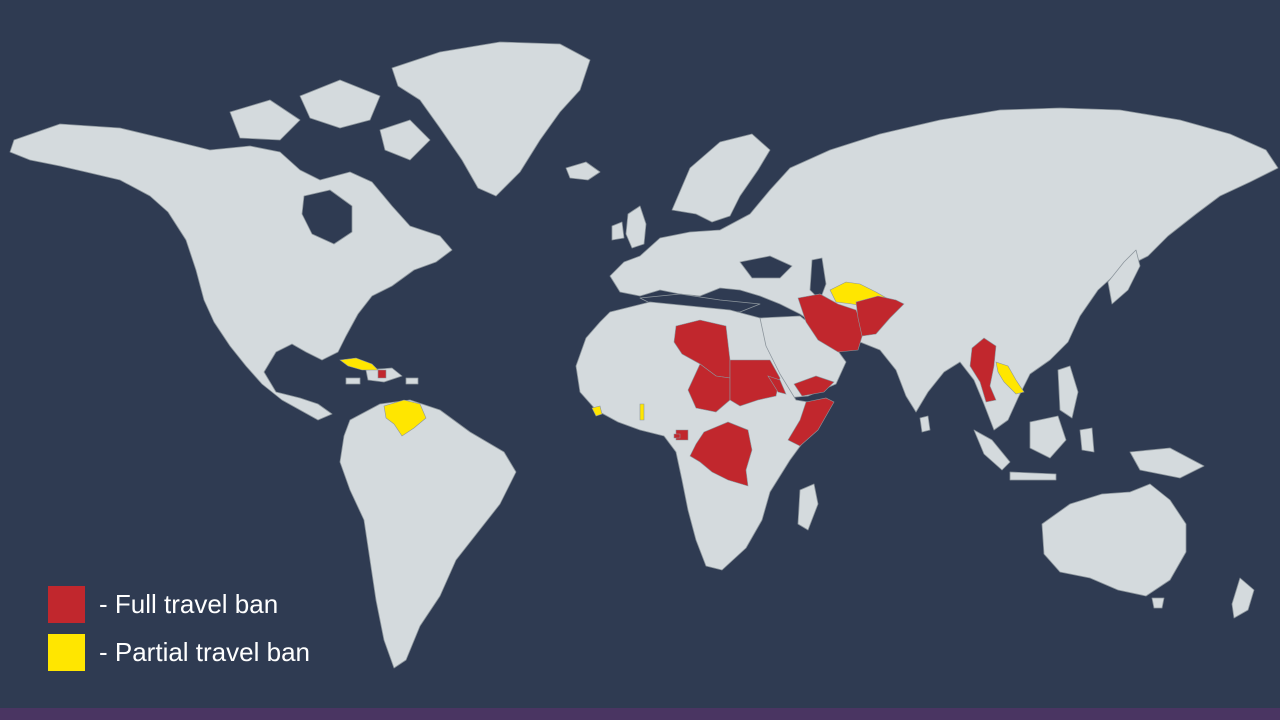 The height and width of the screenshot is (720, 1280). Describe the element at coordinates (1243, 598) in the screenshot. I see `new-zealand` at that location.